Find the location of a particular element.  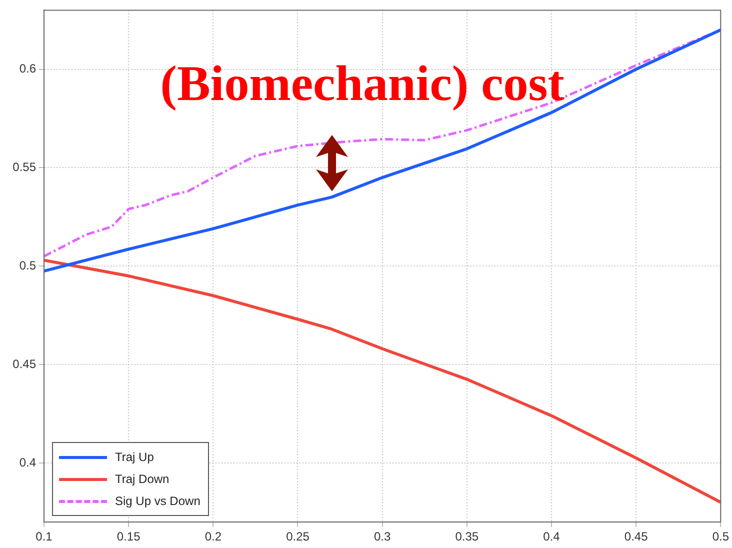

y-tick-label: 0.6 is located at coordinates (27, 69).